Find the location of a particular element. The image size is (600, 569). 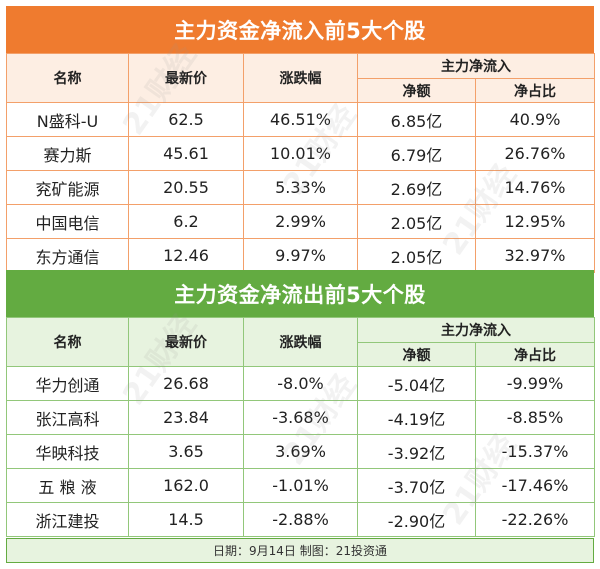

stock-change: -8.0% is located at coordinates (300, 383).